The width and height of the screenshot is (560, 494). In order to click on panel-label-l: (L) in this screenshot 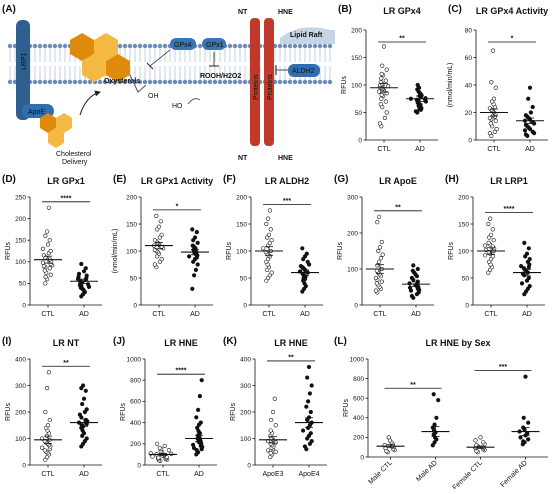, I will do `click(340, 341)`.